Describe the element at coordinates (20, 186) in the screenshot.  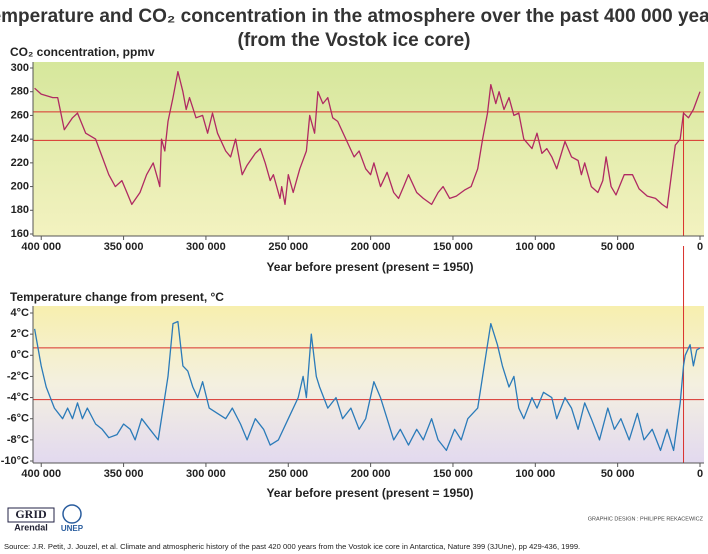
I see `y-tick-label: 200` at that location.